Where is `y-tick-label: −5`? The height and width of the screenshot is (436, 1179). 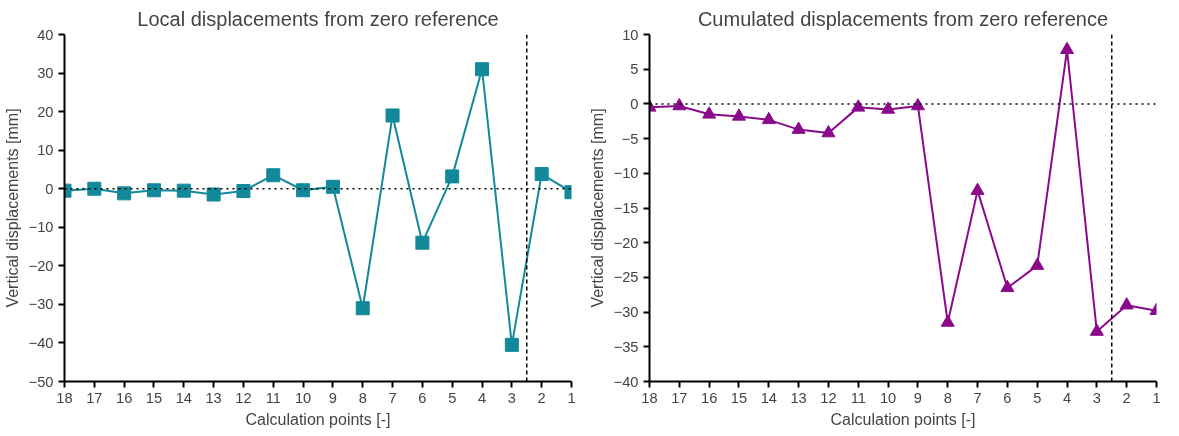 y-tick-label: −5 is located at coordinates (630, 138).